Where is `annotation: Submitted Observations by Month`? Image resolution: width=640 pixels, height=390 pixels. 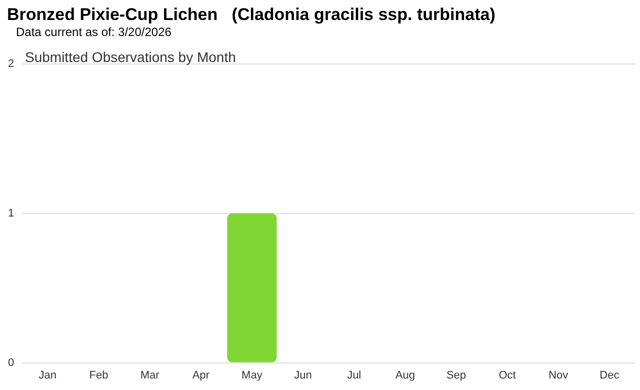 annotation: Submitted Observations by Month is located at coordinates (130, 57).